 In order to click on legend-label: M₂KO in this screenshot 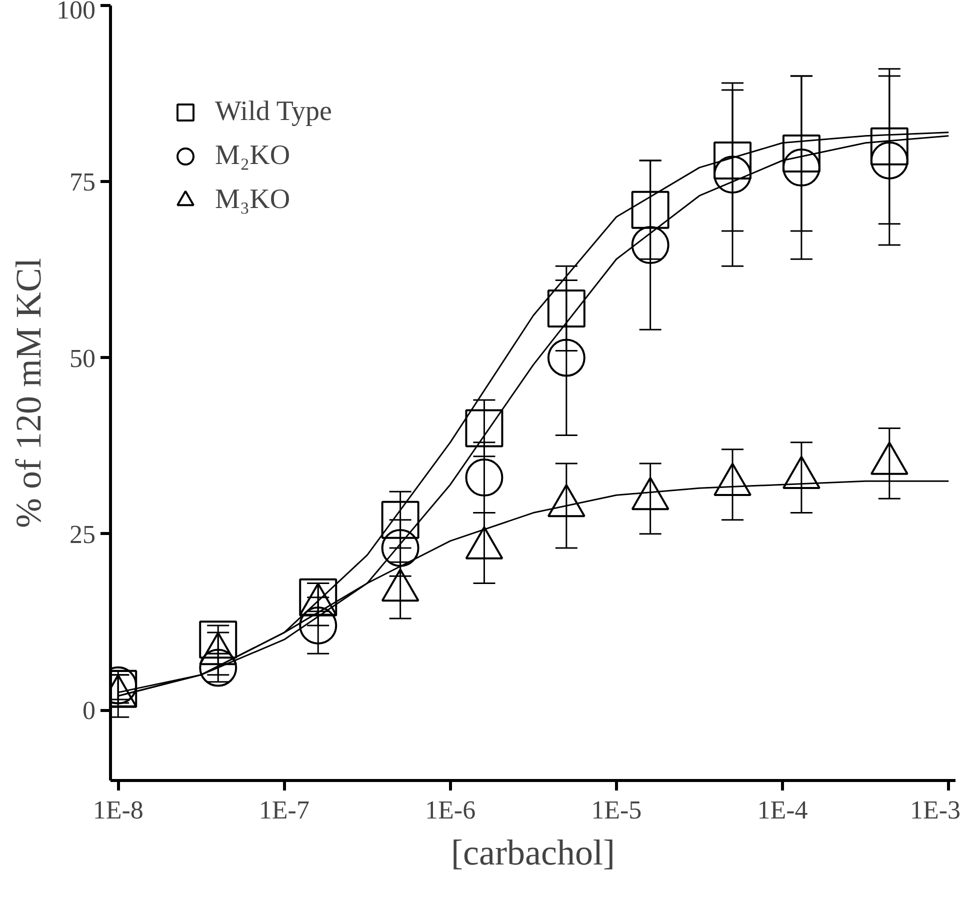, I will do `click(252, 156)`.